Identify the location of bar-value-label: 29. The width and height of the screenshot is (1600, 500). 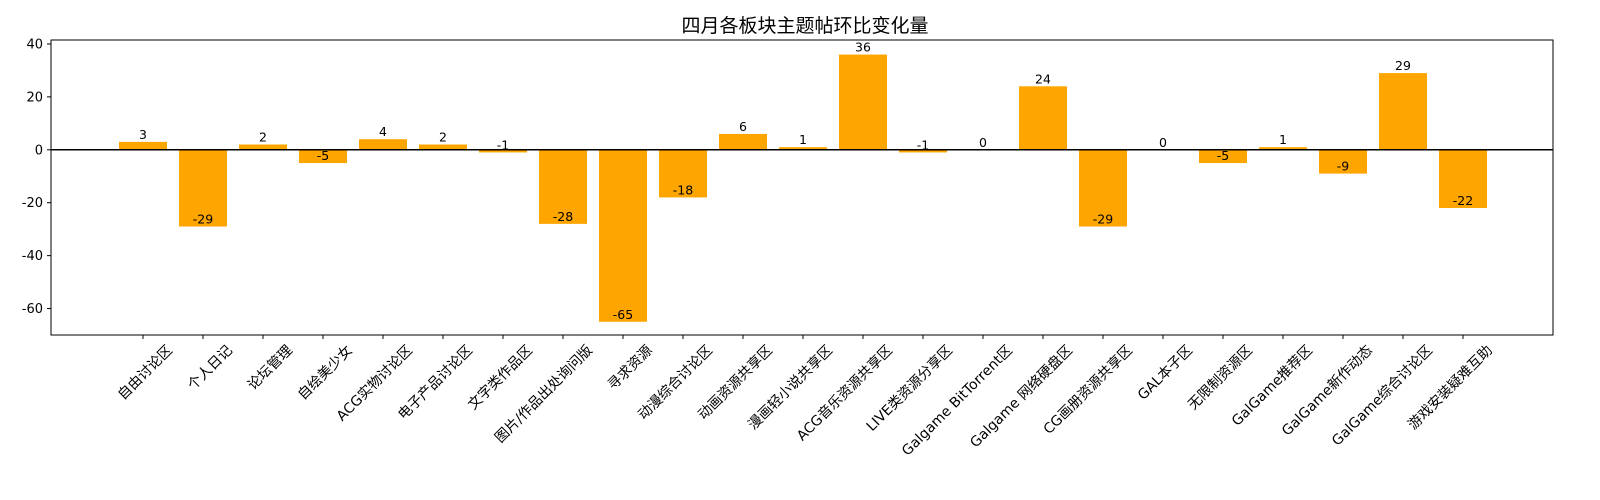
(1403, 65).